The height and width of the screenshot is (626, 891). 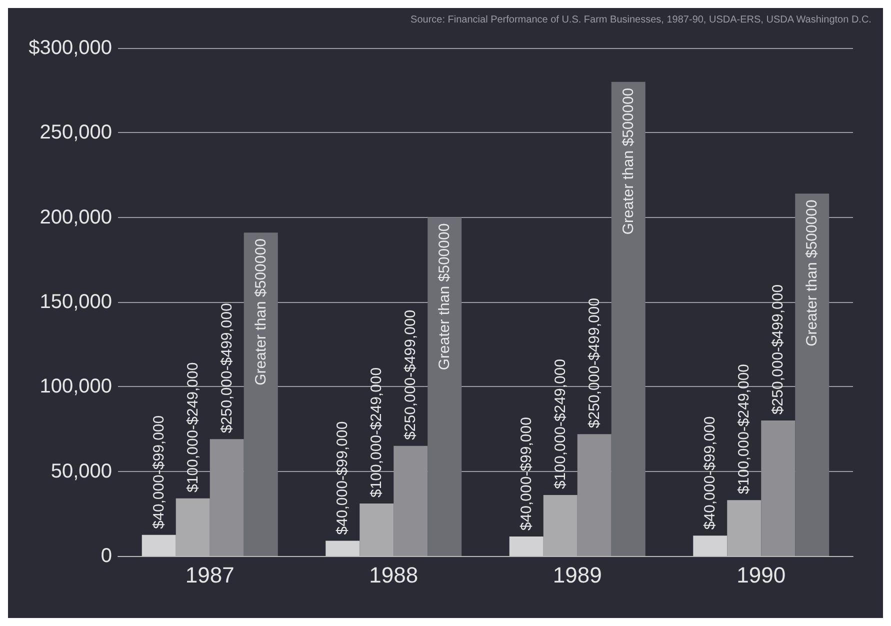 I want to click on y-tick-label: 100,000, so click(x=76, y=387).